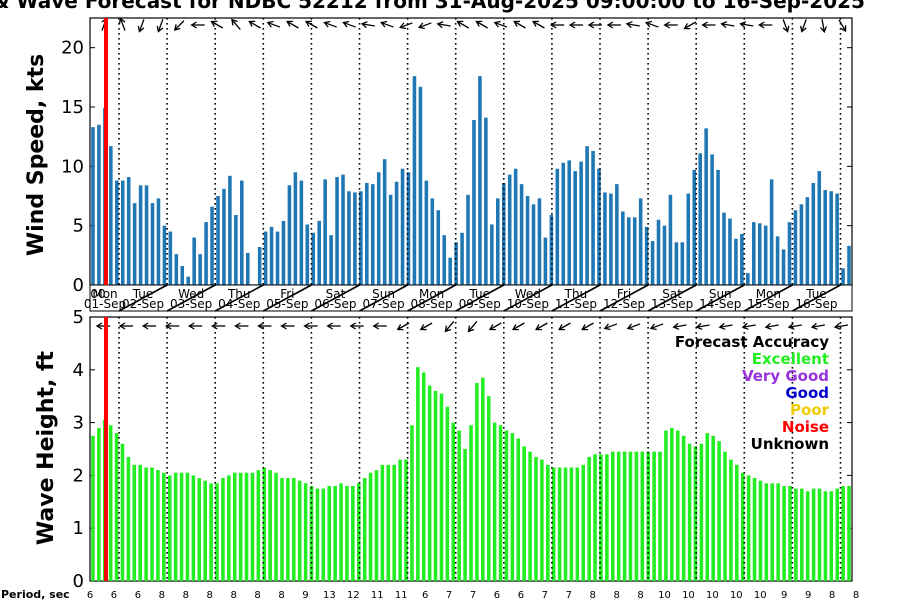 The height and width of the screenshot is (600, 900). I want to click on day-name-label: Sun, so click(383, 294).